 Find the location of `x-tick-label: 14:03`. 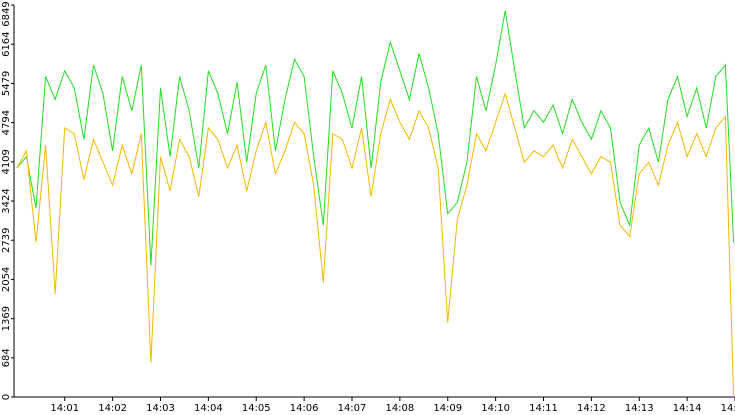

x-tick-label: 14:03 is located at coordinates (160, 408).